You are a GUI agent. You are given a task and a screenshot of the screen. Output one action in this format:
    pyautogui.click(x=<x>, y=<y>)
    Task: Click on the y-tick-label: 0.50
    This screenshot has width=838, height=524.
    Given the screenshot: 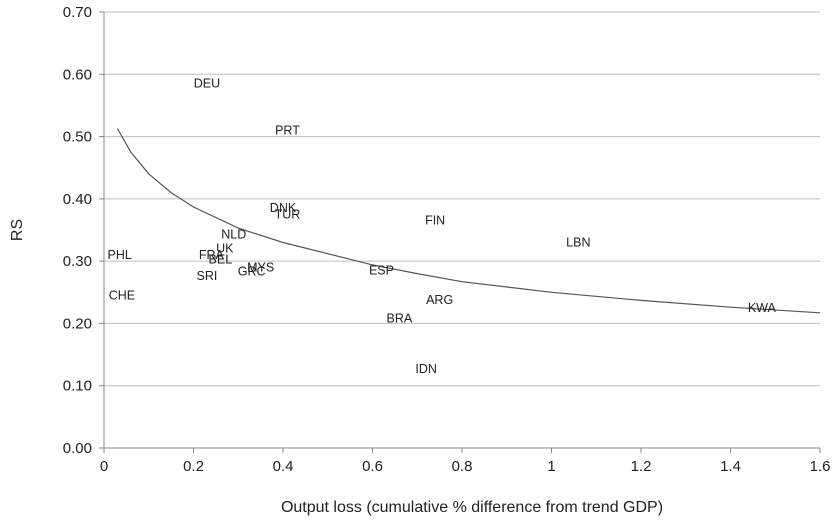 What is the action you would take?
    pyautogui.click(x=77, y=137)
    